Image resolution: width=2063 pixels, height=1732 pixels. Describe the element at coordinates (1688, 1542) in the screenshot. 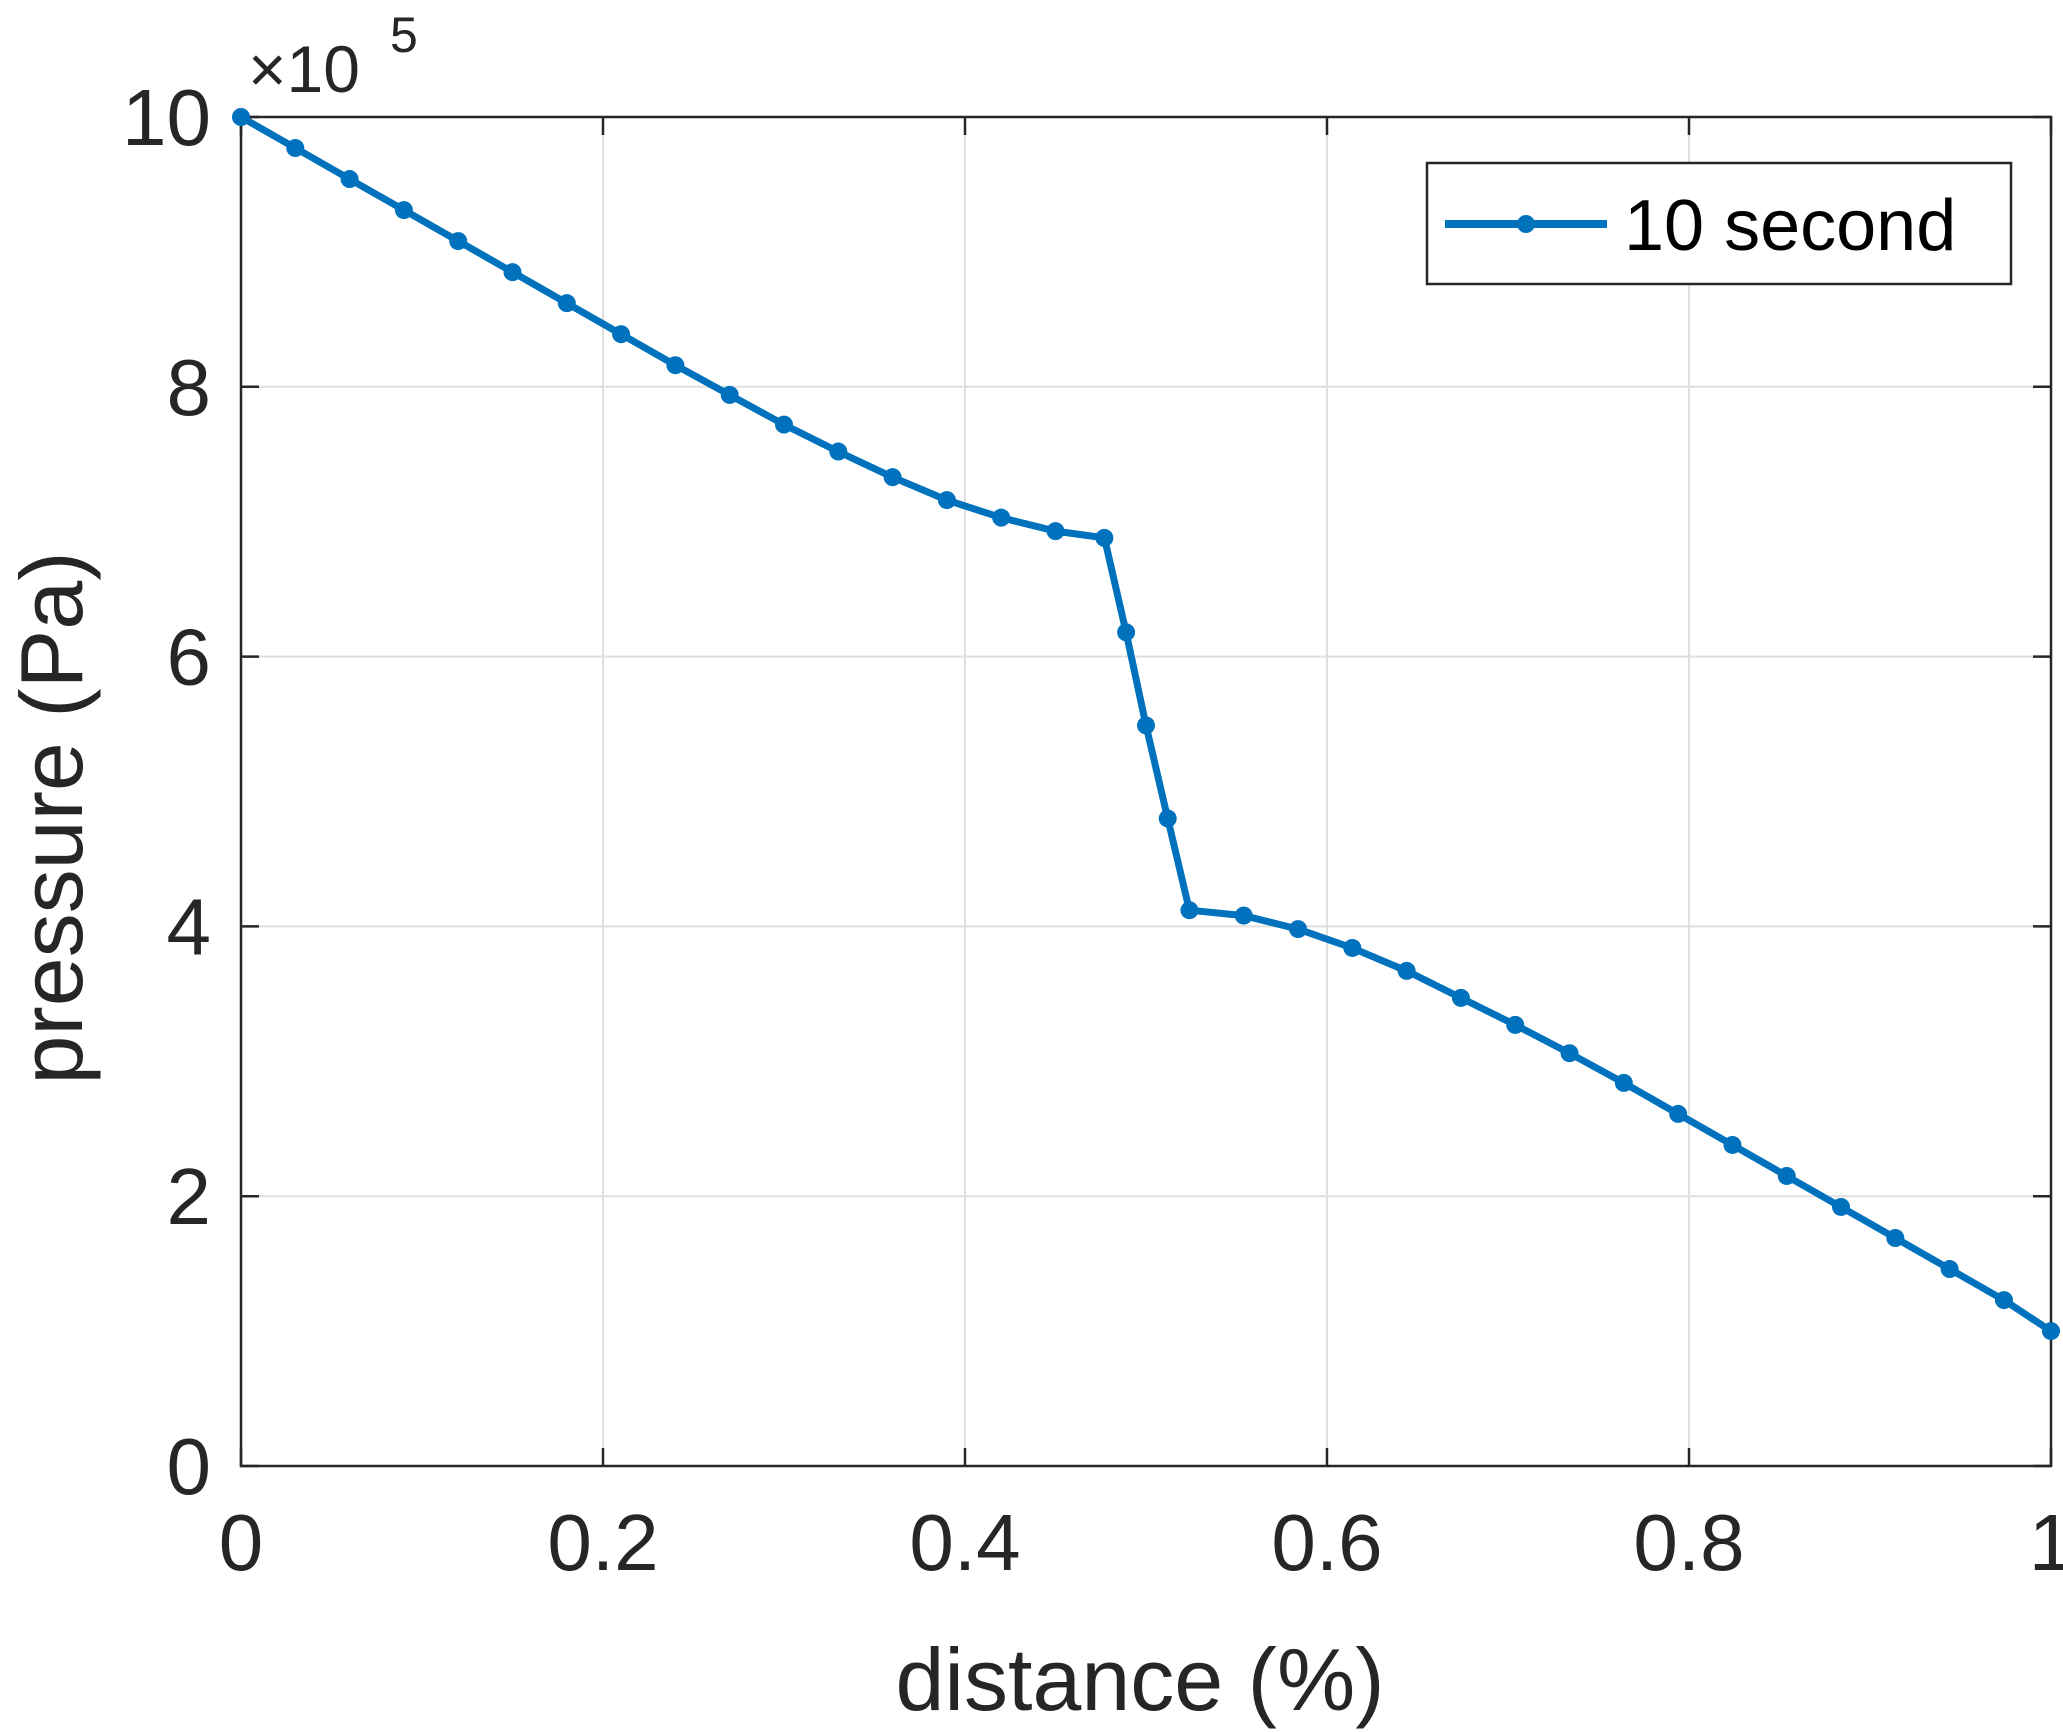

I see `x-tick-label: 0.8` at that location.